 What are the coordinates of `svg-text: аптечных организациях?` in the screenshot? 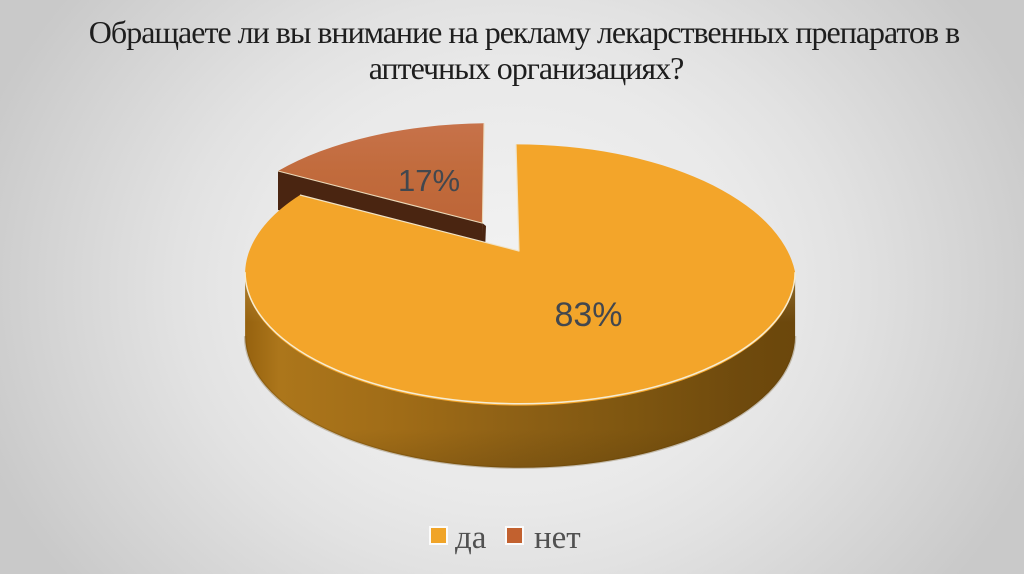 It's located at (526, 68).